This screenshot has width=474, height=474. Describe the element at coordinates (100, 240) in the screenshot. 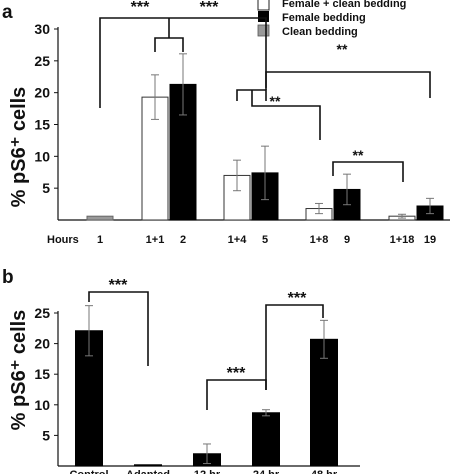

I see `x-tick-label: 1` at that location.